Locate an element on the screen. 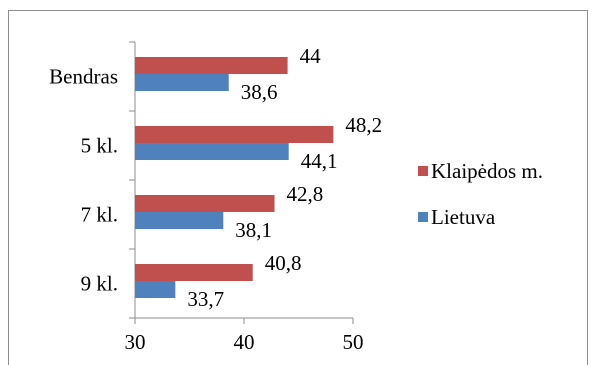  x-tick-label: 40 is located at coordinates (244, 342).